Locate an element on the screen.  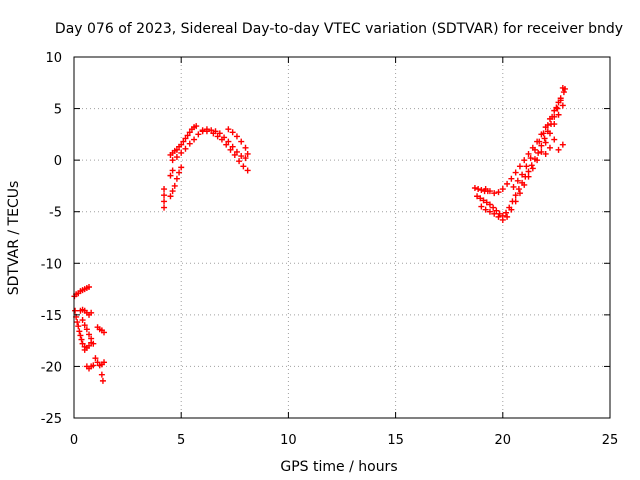
x-tick-label: 25 is located at coordinates (610, 440).